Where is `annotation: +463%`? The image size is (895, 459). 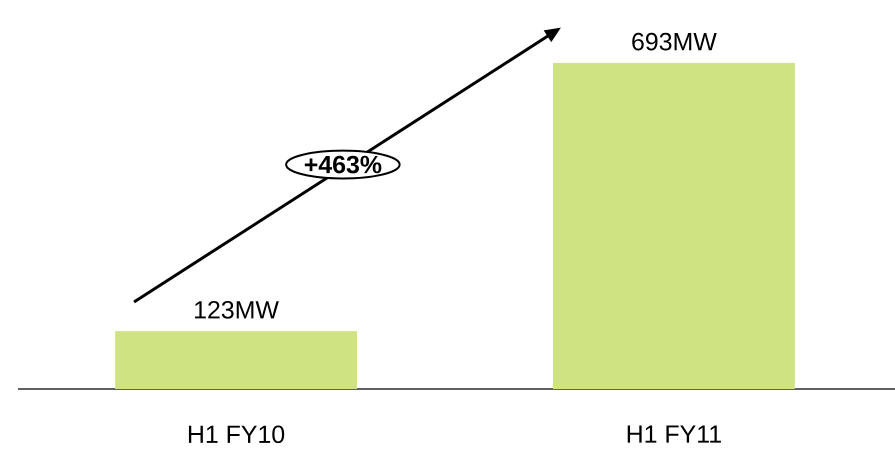
annotation: +463% is located at coordinates (343, 165).